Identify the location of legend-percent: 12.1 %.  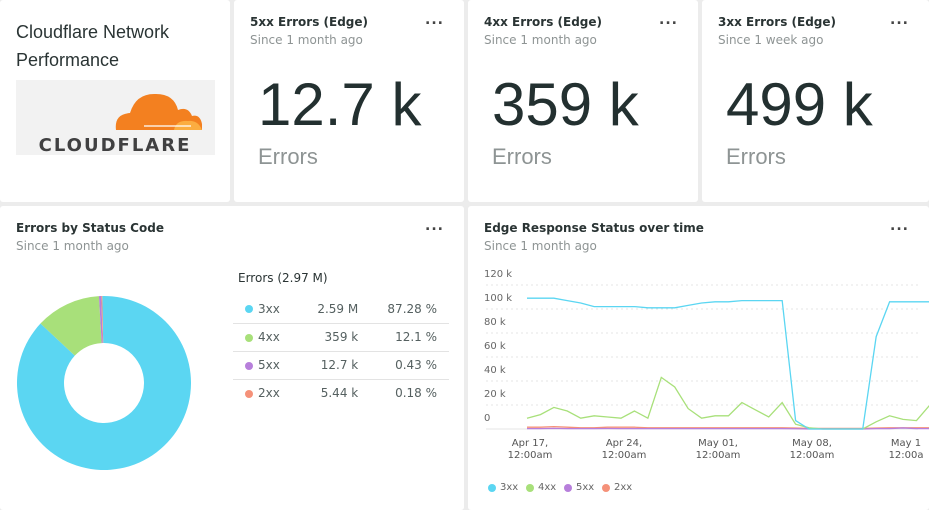
(405, 337).